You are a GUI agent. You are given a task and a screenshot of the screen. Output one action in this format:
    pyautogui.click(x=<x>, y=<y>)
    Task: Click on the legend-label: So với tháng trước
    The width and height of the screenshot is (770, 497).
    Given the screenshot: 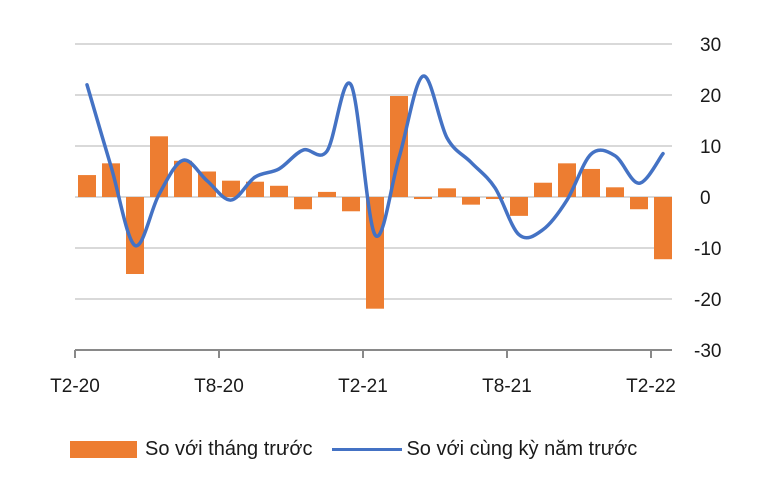 What is the action you would take?
    pyautogui.click(x=229, y=448)
    